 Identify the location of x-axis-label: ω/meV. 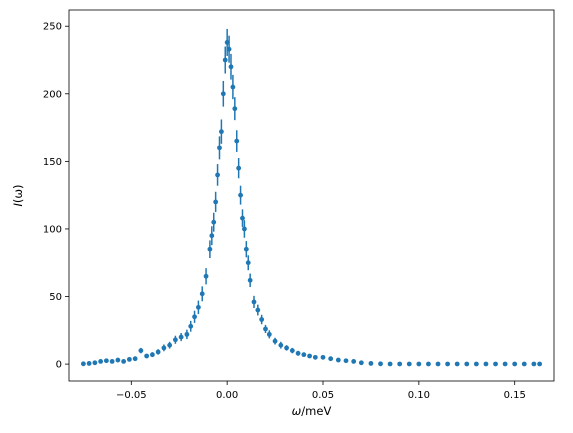
(312, 411).